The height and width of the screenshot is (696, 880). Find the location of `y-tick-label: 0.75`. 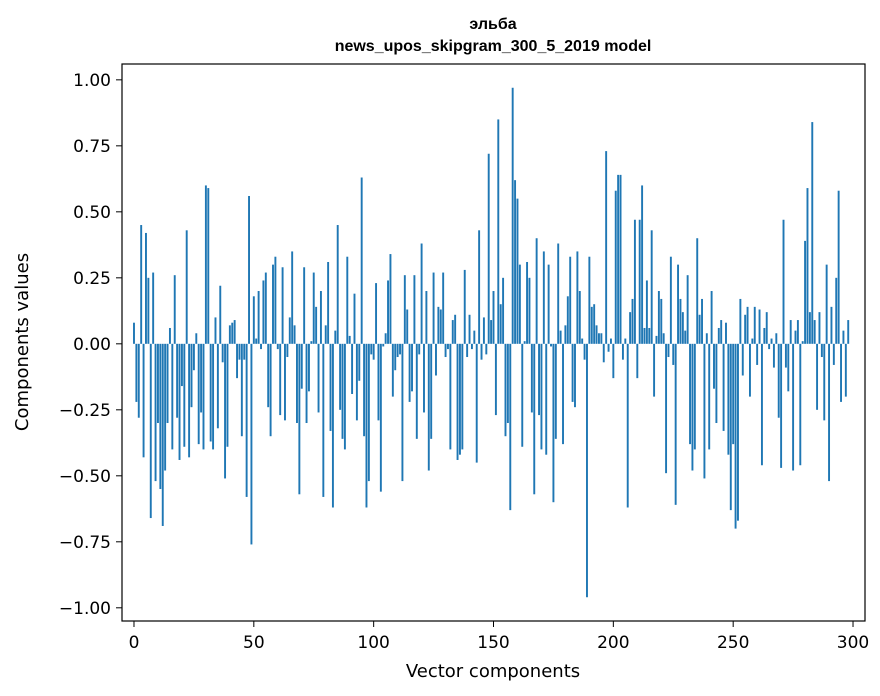

y-tick-label: 0.75 is located at coordinates (92, 147).